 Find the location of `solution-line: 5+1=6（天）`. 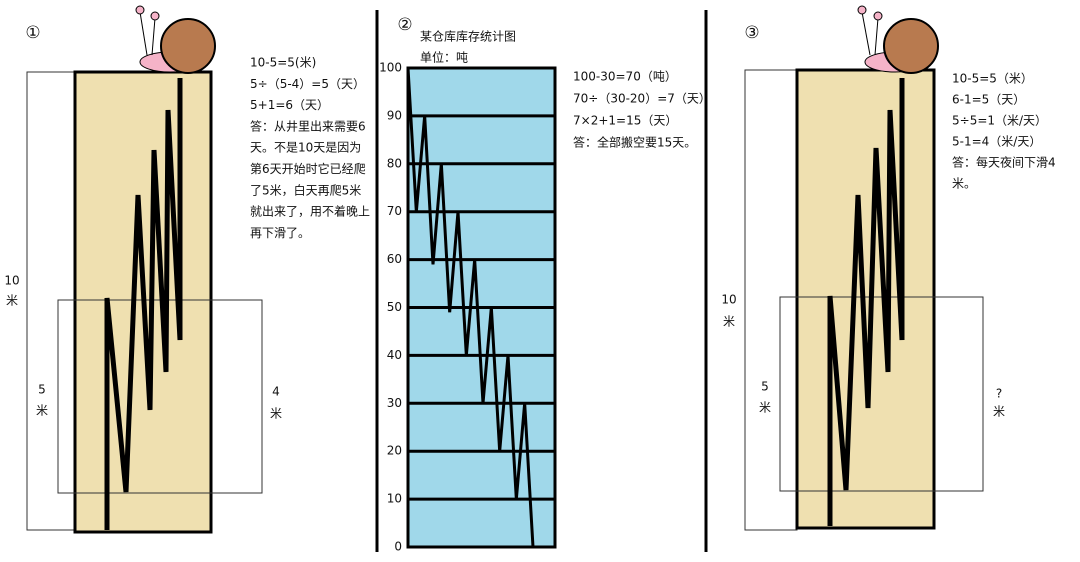

solution-line: 5+1=6（天） is located at coordinates (289, 105).